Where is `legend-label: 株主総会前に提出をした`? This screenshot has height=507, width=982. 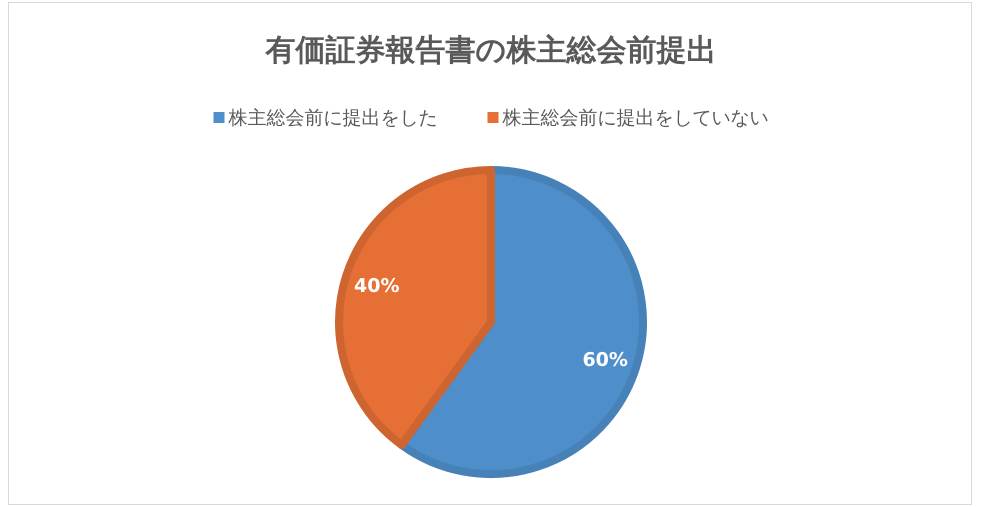
legend-label: 株主総会前に提出をした is located at coordinates (333, 118).